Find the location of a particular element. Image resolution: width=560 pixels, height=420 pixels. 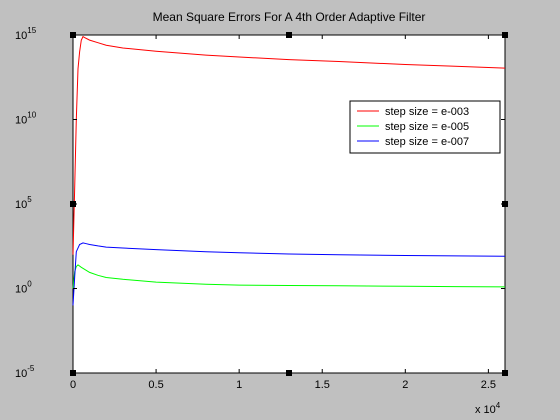

y-tick-exponent: 15 is located at coordinates (31, 30).